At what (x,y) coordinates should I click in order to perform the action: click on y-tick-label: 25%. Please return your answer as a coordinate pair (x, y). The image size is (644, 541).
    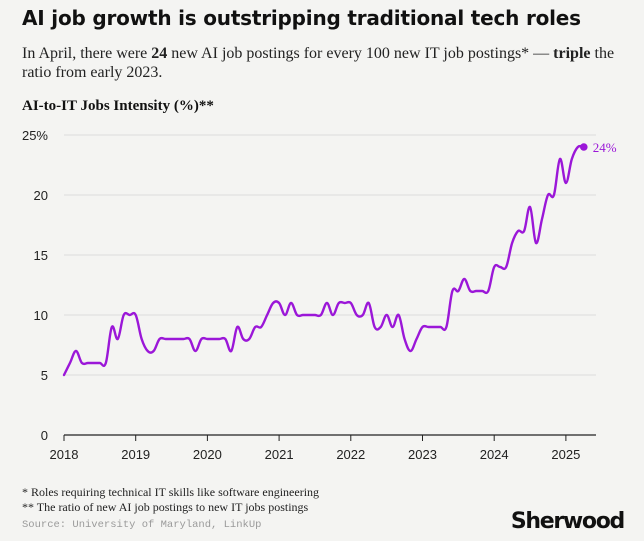
    Looking at the image, I should click on (35, 135).